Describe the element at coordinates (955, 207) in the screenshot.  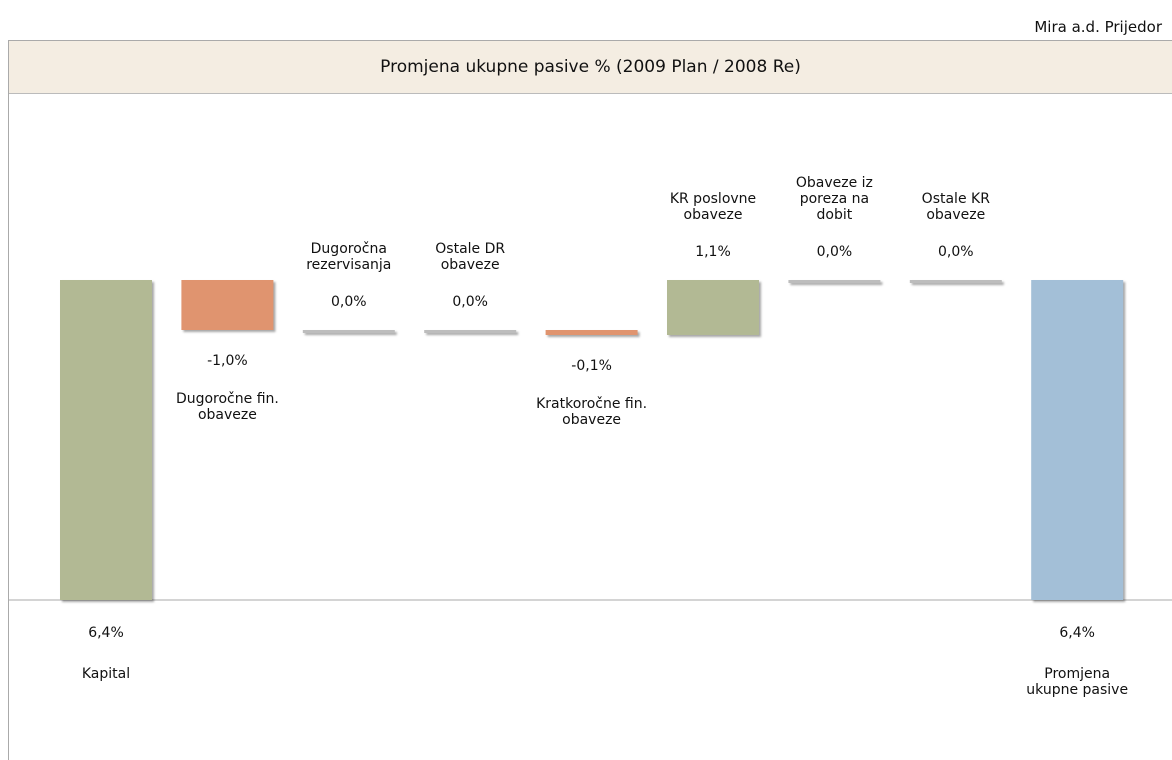
I see `category-label: Ostale KR obaveze` at that location.